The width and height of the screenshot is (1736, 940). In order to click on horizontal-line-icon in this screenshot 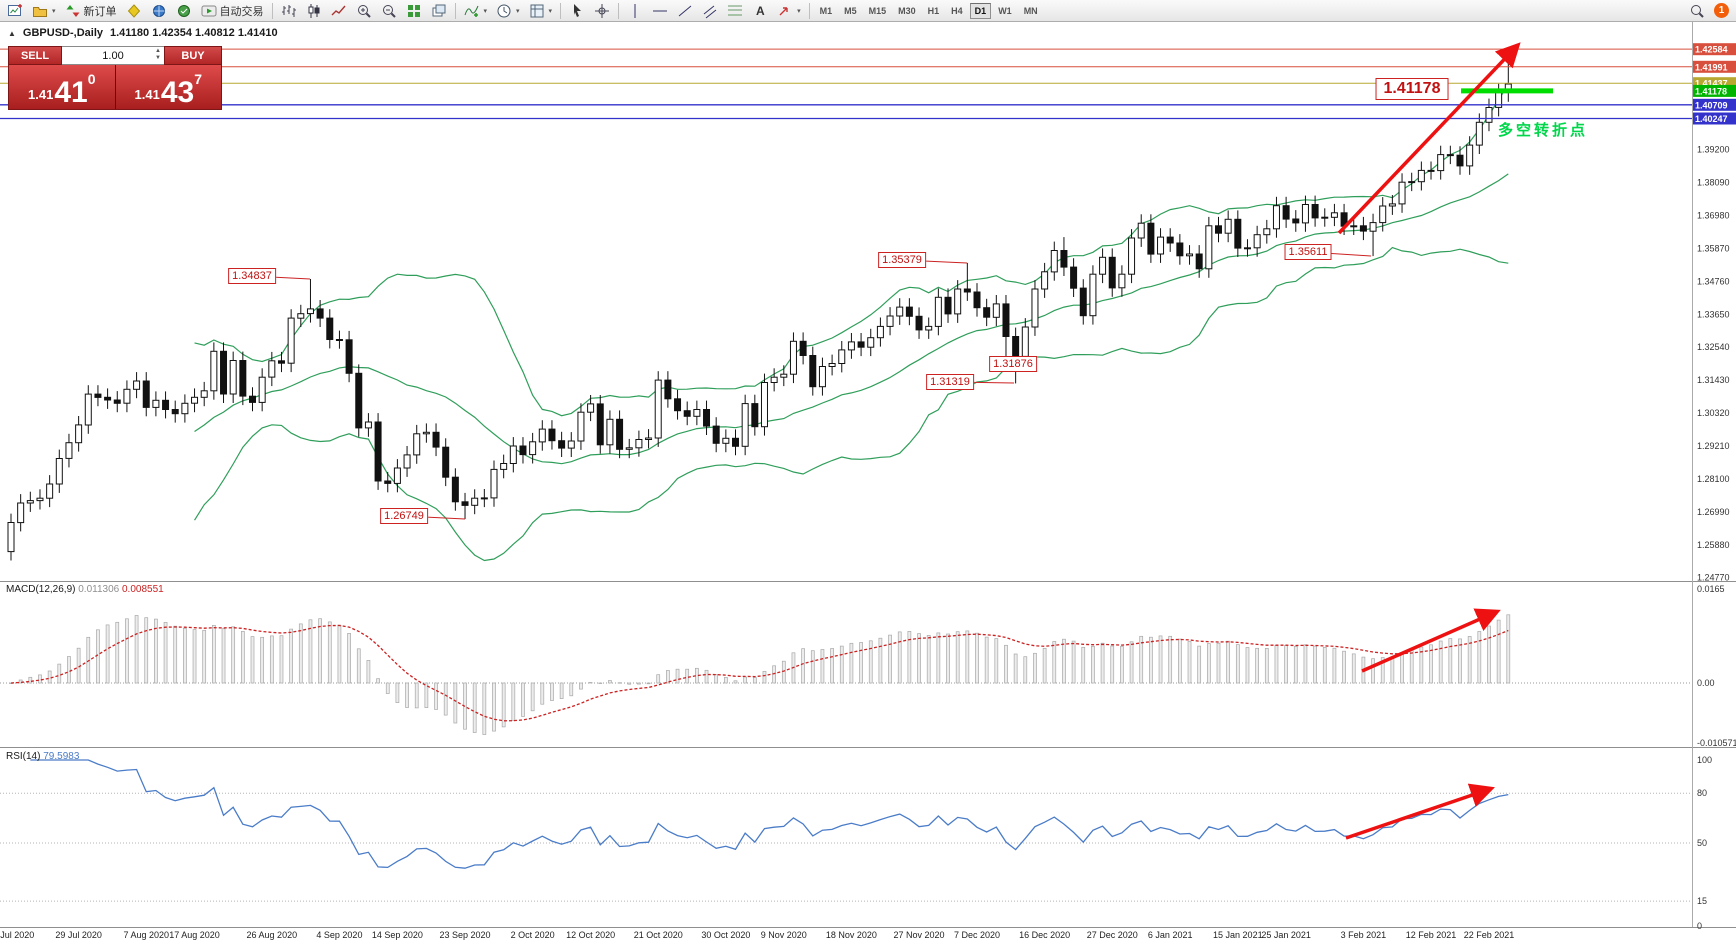, I will do `click(660, 10)`.